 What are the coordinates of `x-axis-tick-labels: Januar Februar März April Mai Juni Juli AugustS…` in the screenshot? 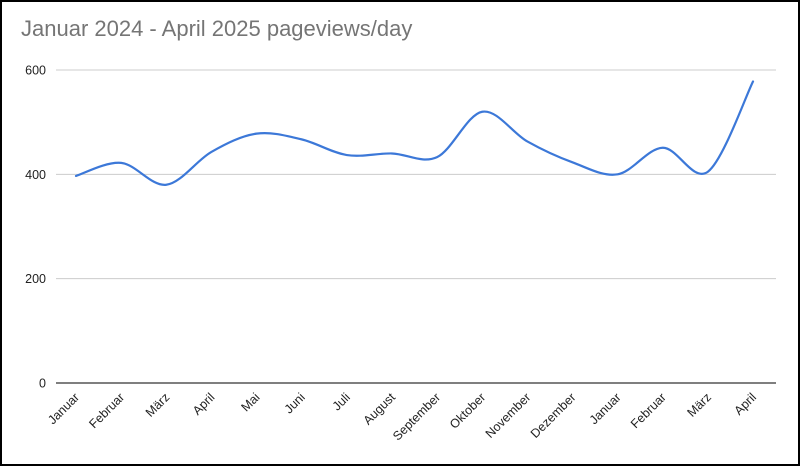 It's located at (402, 417).